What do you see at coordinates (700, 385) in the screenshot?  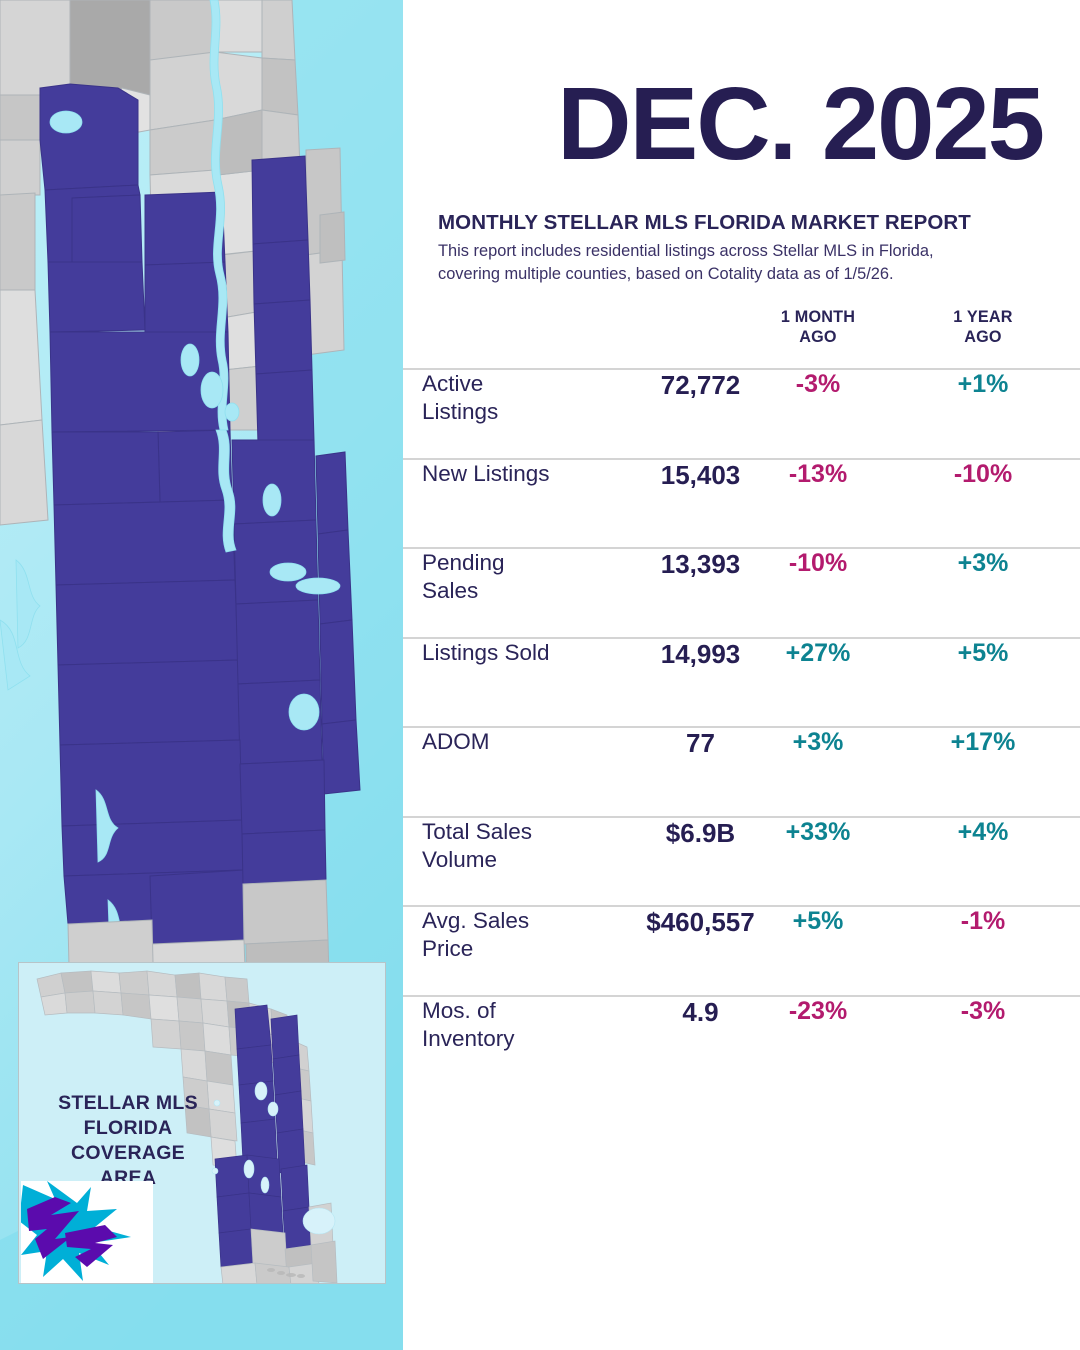 I see `metric-value: 72,772` at bounding box center [700, 385].